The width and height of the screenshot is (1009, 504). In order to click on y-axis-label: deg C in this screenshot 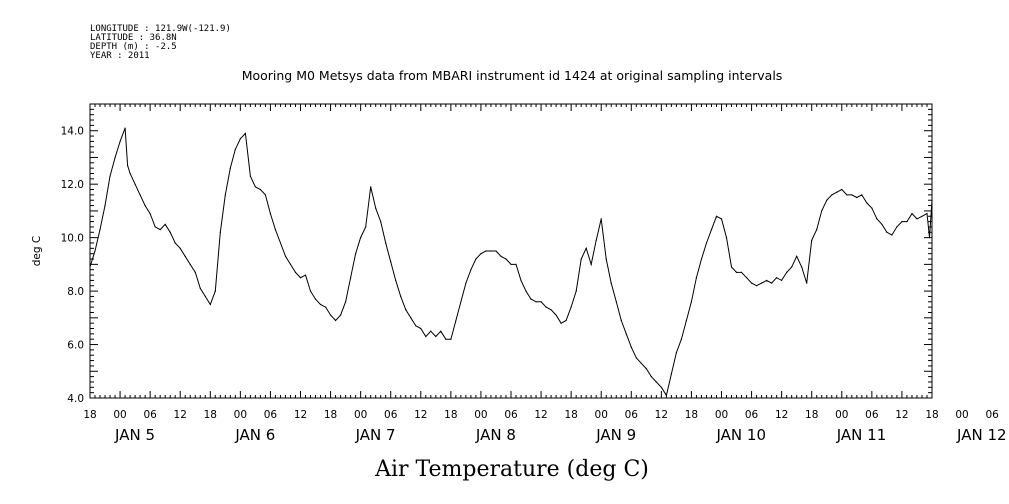, I will do `click(37, 251)`.